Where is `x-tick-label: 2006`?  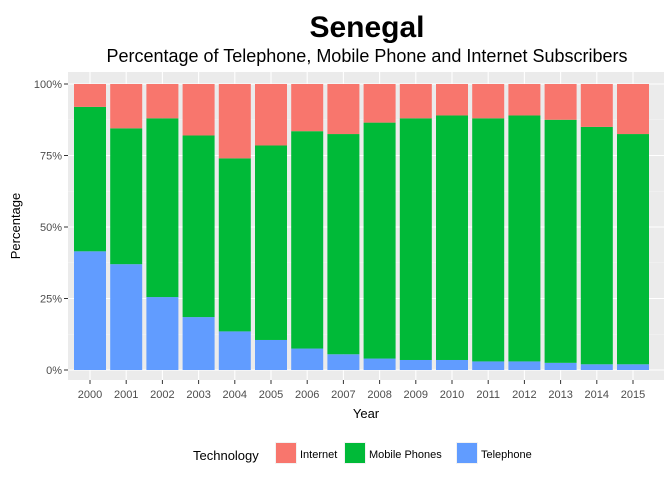 x-tick-label: 2006 is located at coordinates (307, 395).